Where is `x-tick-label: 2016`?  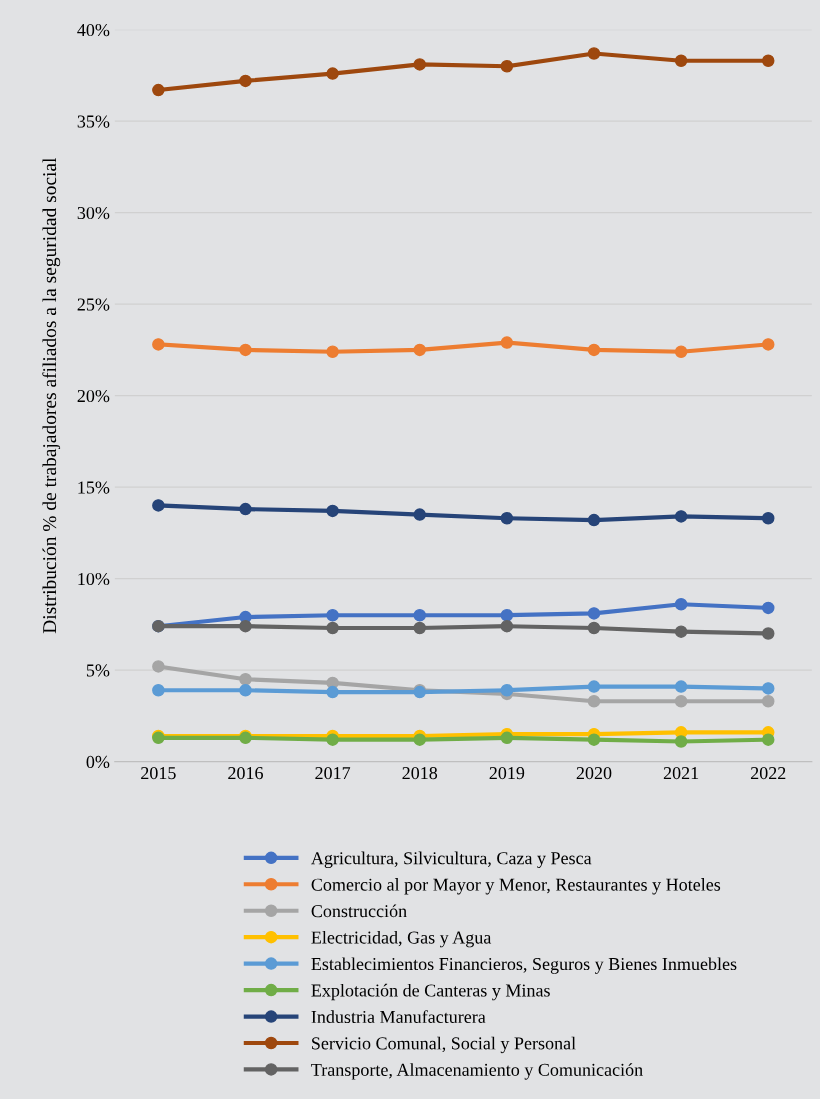
x-tick-label: 2016 is located at coordinates (245, 773).